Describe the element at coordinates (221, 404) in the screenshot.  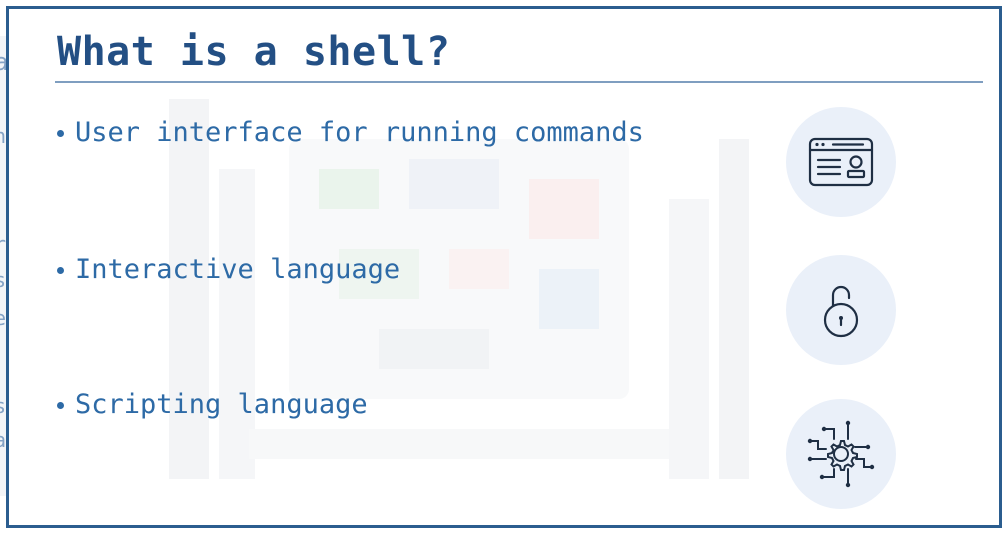
I see `bullet-text: Scripting language` at that location.